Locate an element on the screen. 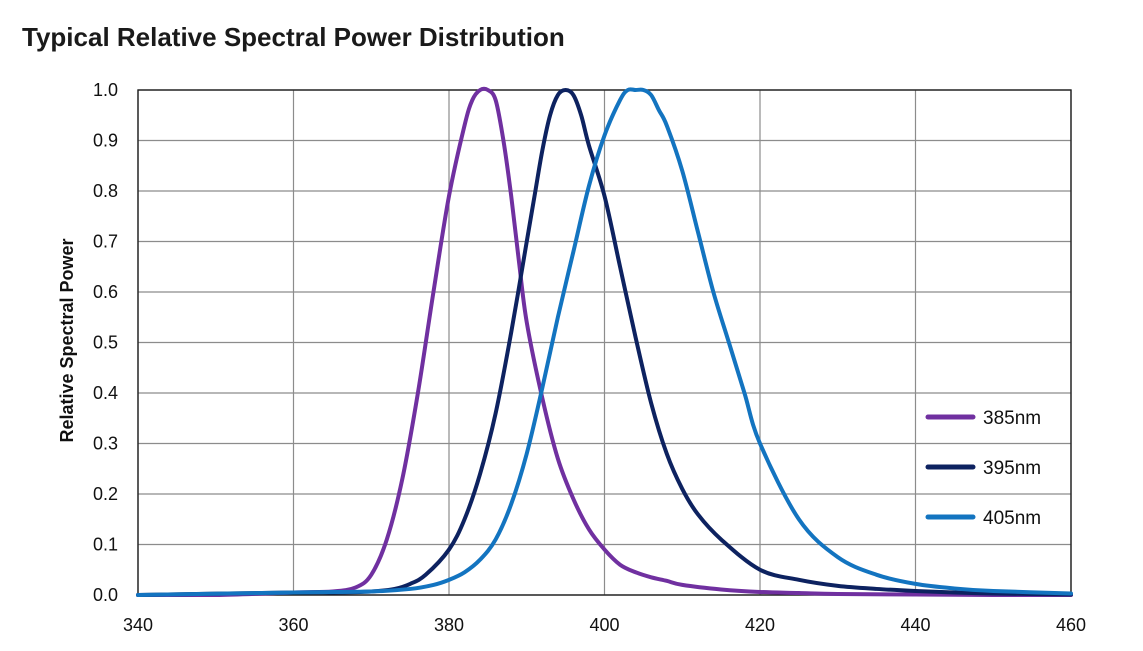 This screenshot has width=1143, height=651. x-tick-label: 420 is located at coordinates (760, 625).